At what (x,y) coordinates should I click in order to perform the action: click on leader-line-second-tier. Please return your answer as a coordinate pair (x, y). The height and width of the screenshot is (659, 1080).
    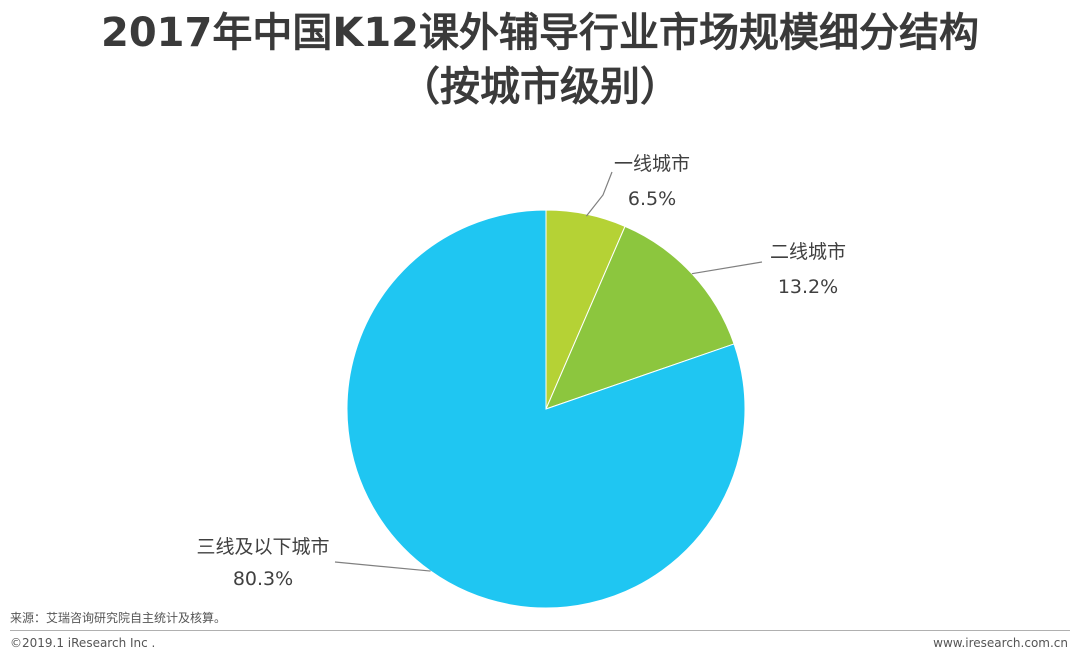
    Looking at the image, I should click on (727, 268).